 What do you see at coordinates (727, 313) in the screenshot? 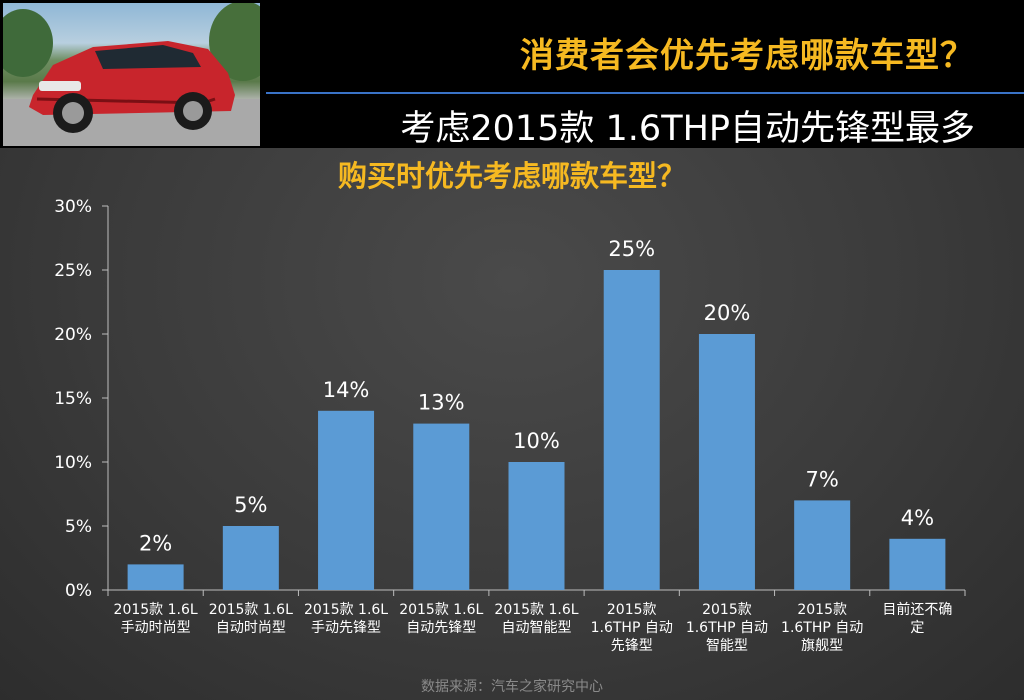
I see `data-label: 20%` at bounding box center [727, 313].